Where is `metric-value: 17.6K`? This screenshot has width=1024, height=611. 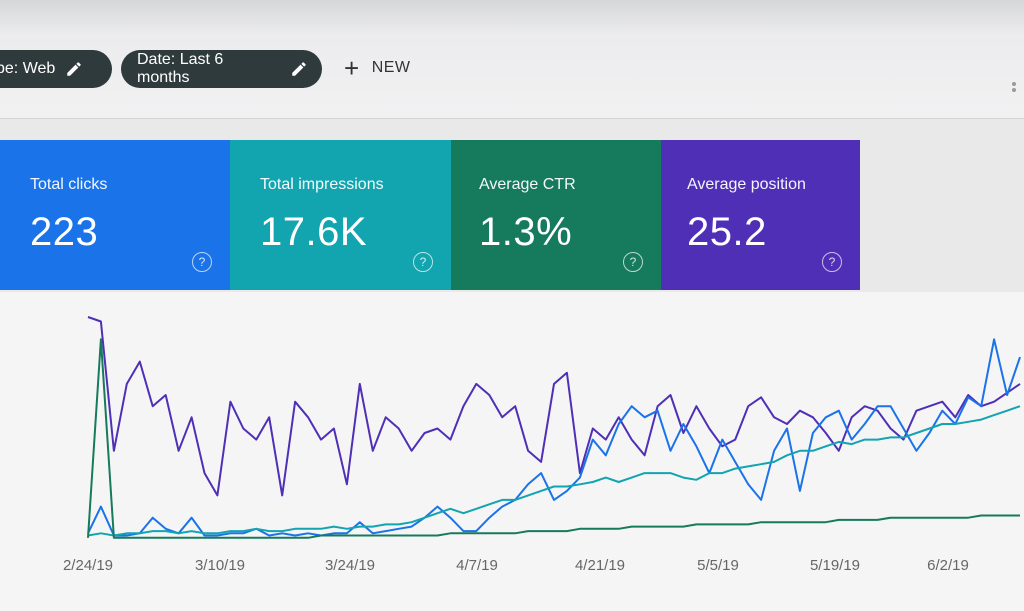
metric-value: 17.6K is located at coordinates (314, 232).